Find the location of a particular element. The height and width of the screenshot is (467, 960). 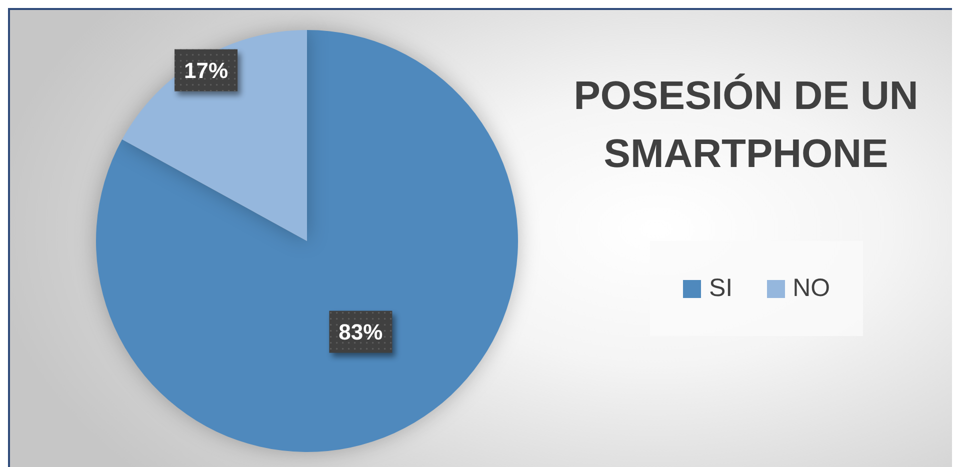

legend-label: NO is located at coordinates (811, 288).